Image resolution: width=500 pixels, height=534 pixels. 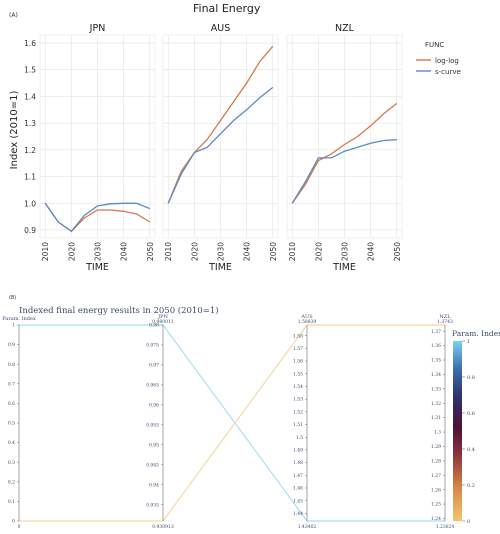 I want to click on axis-tick-label: 1.24, so click(x=436, y=519).